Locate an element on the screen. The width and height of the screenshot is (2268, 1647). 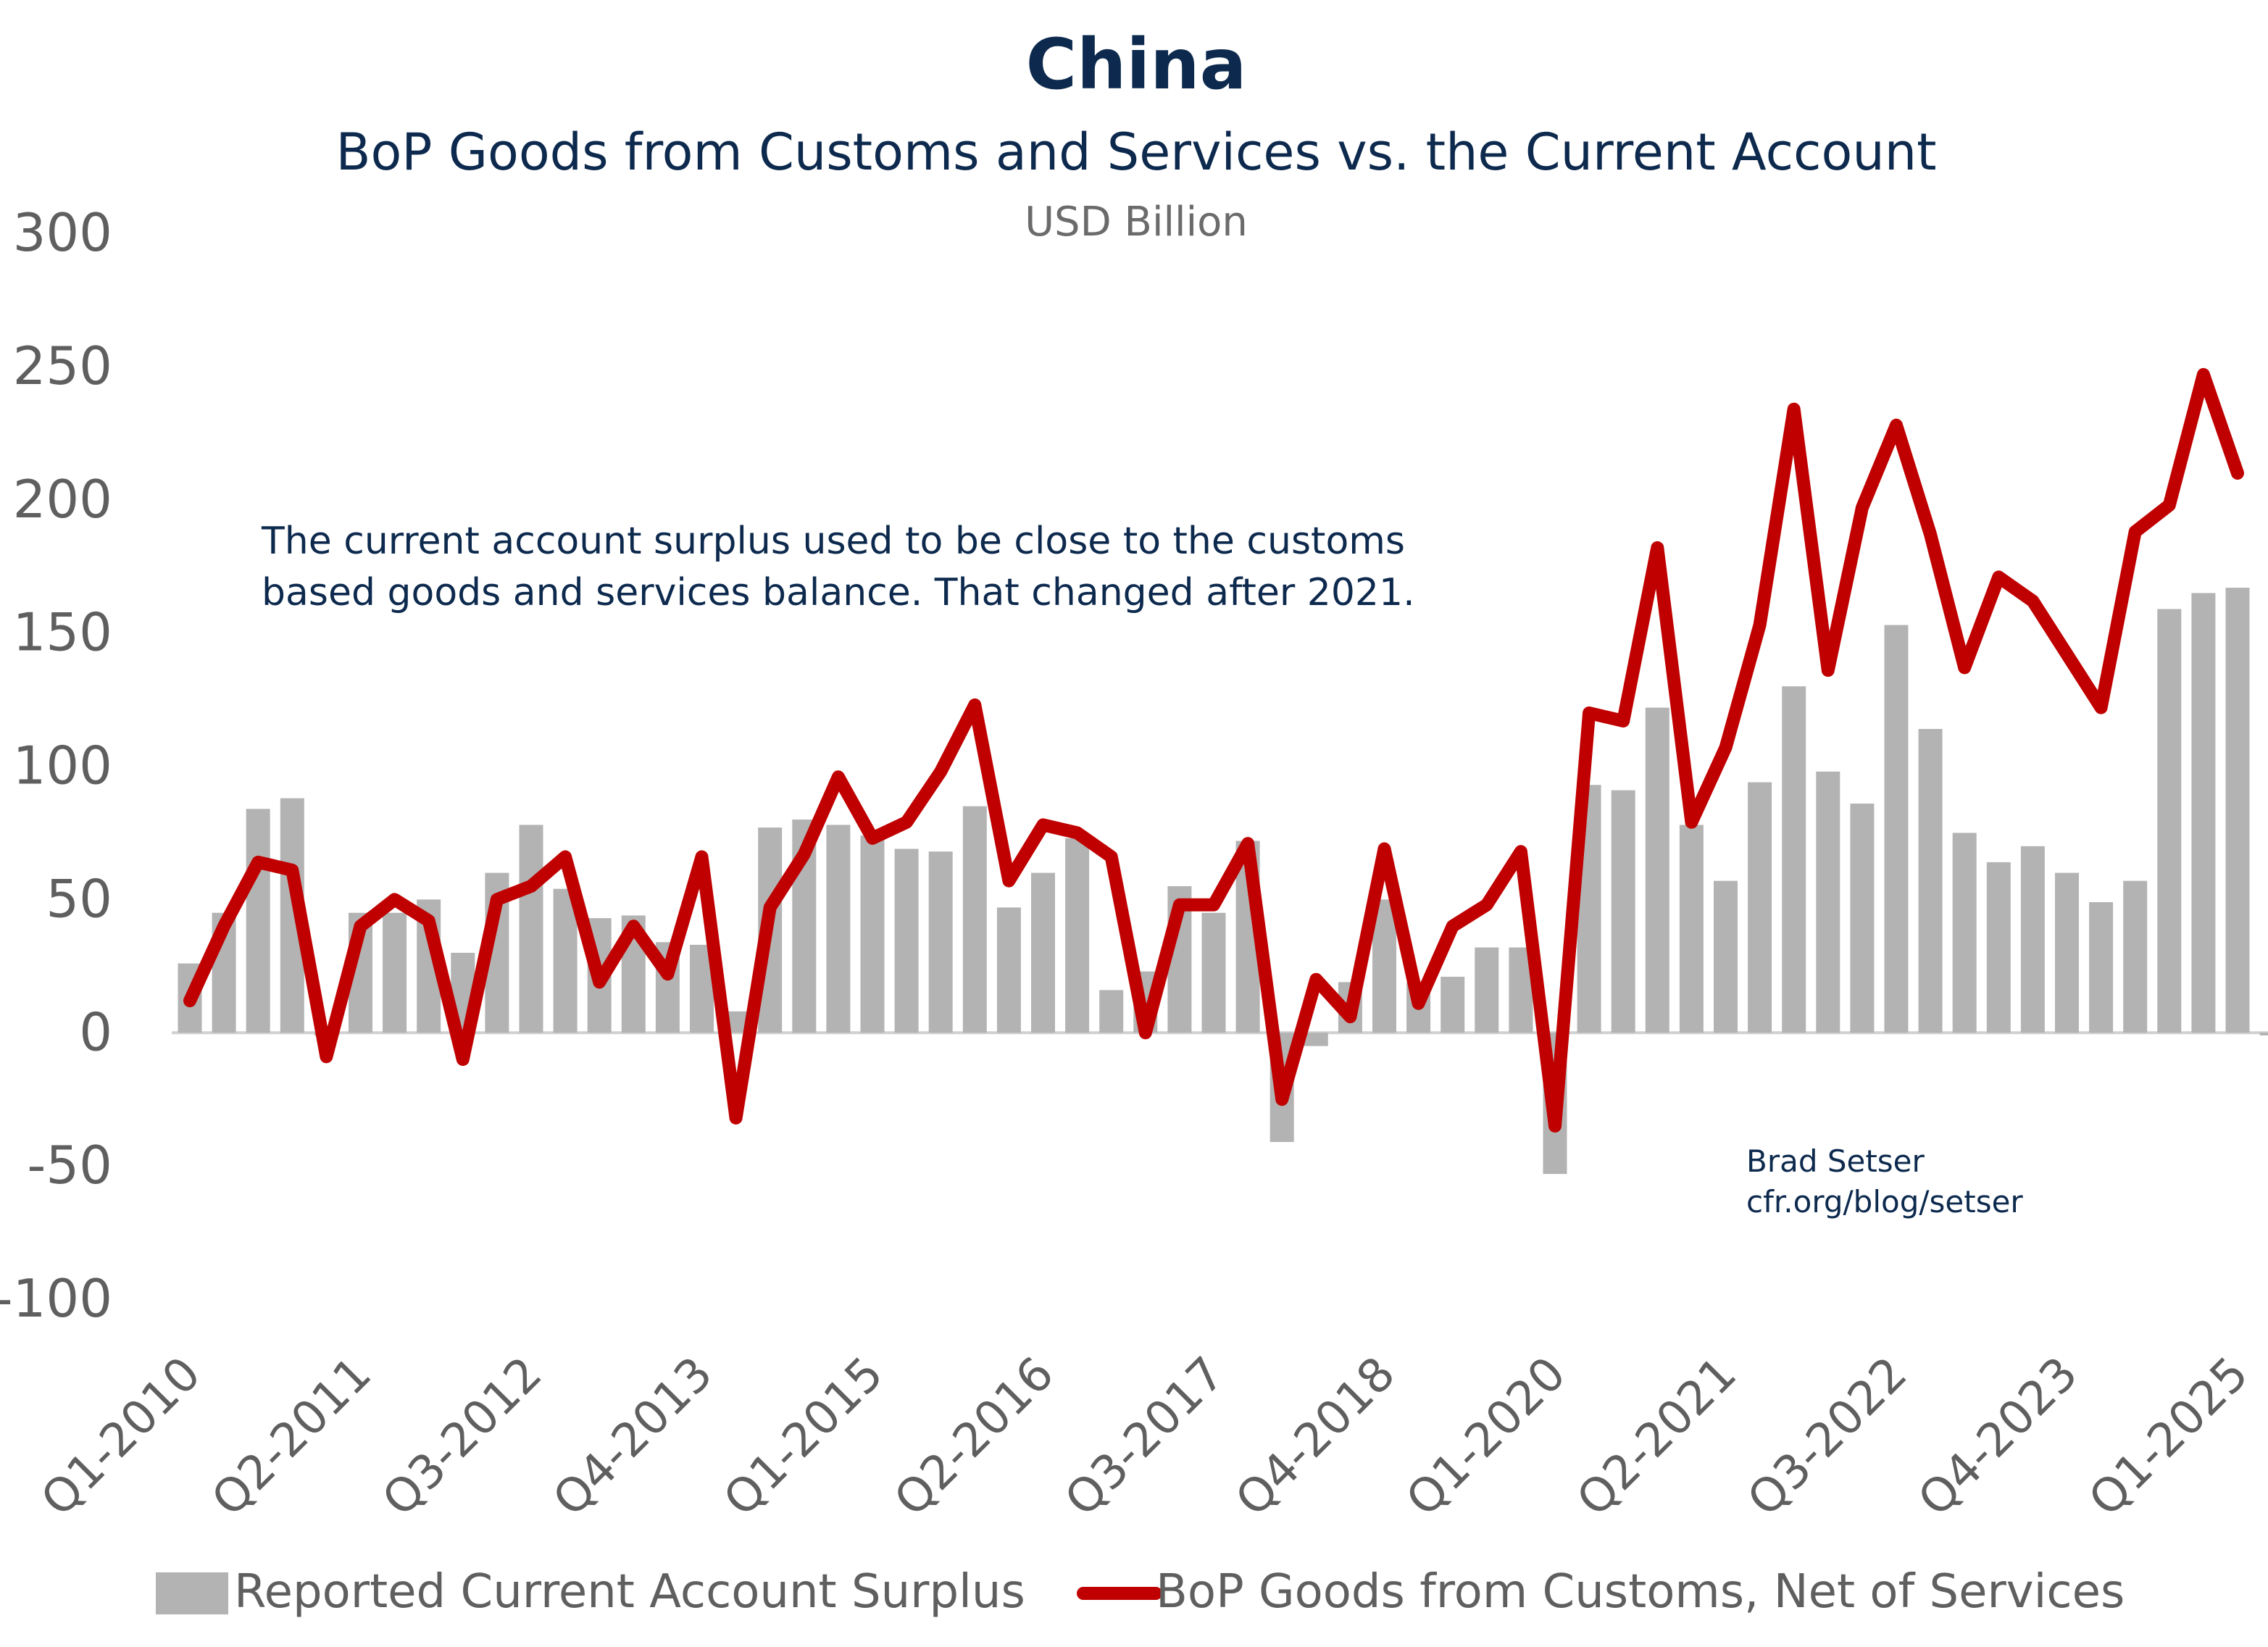
bar-Q3-2012 is located at coordinates (531, 929).